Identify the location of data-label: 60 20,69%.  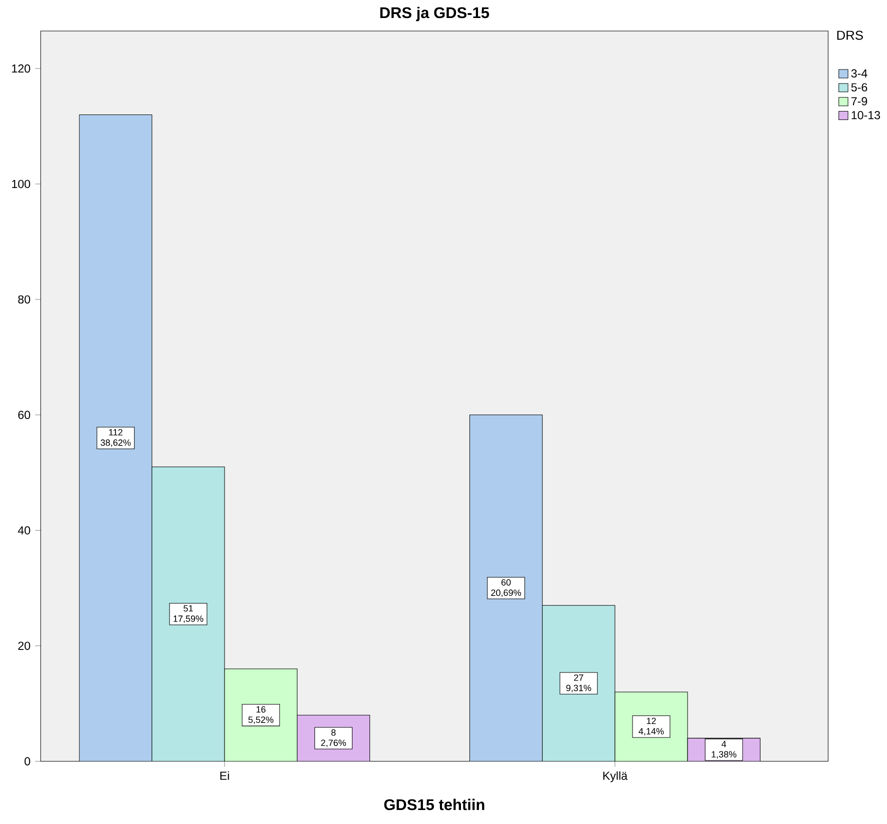
(506, 588).